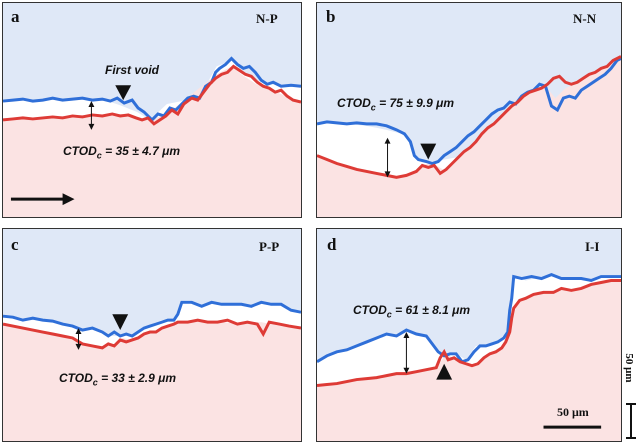 This screenshot has width=640, height=444. I want to click on panel-b-ctod-label: CTOD, so click(354, 103).